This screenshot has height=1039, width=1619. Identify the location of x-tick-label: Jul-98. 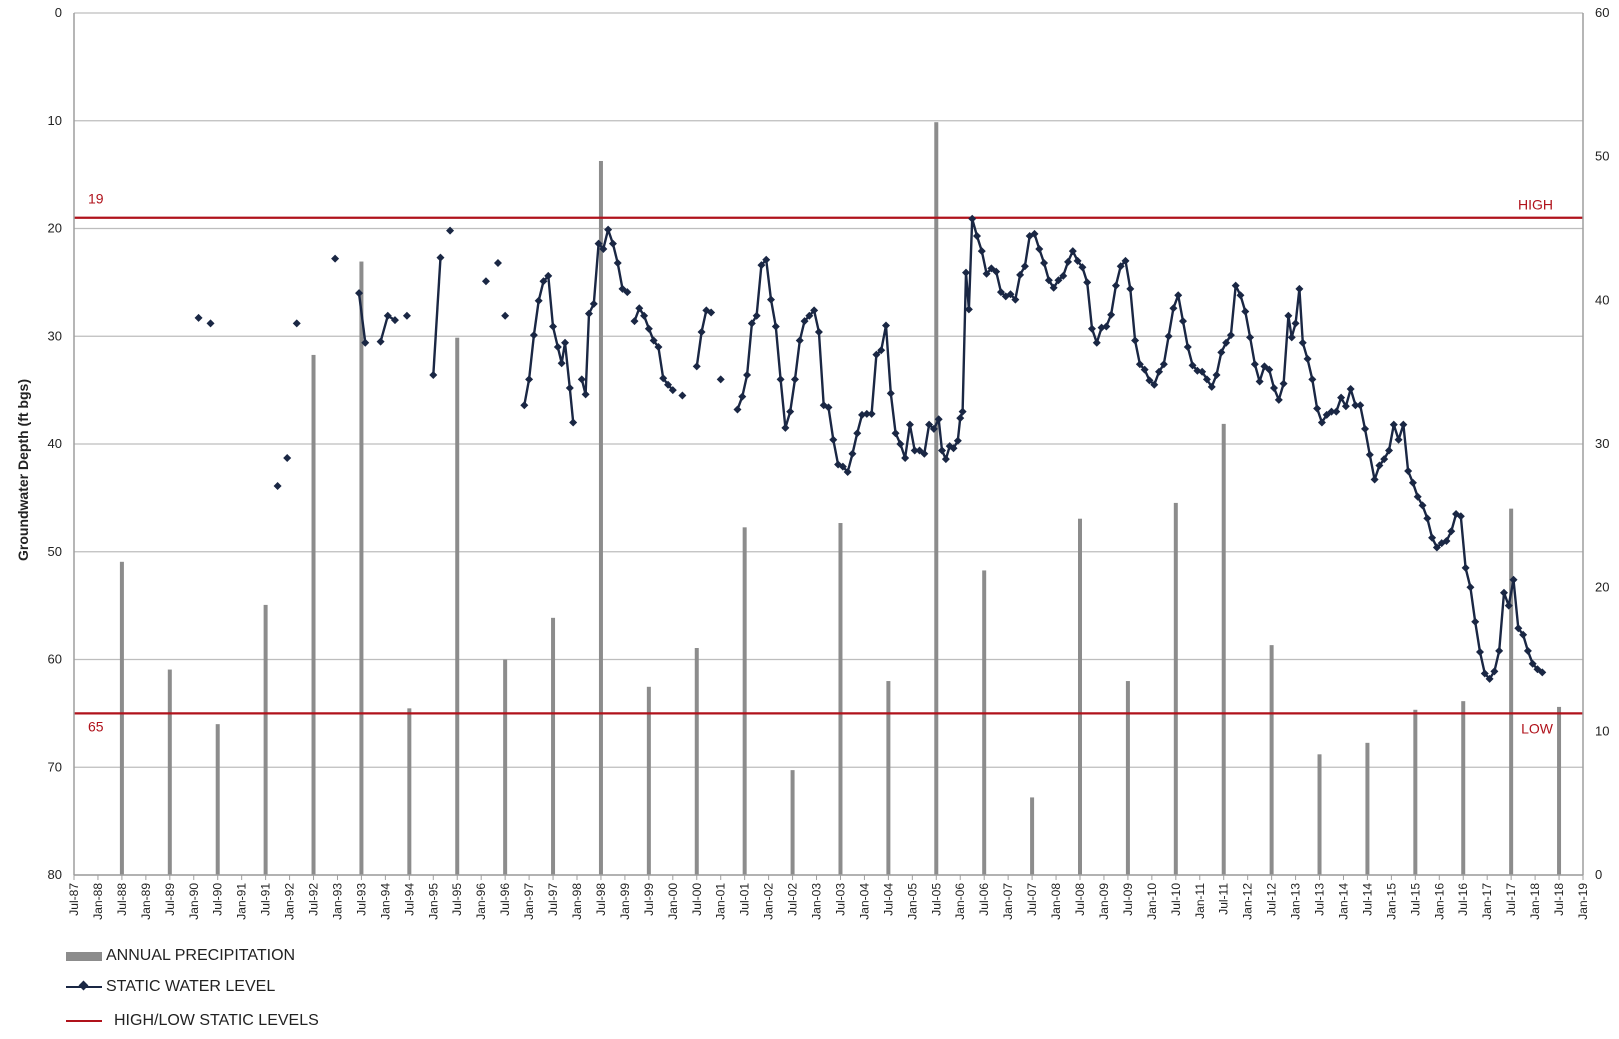
(601, 899).